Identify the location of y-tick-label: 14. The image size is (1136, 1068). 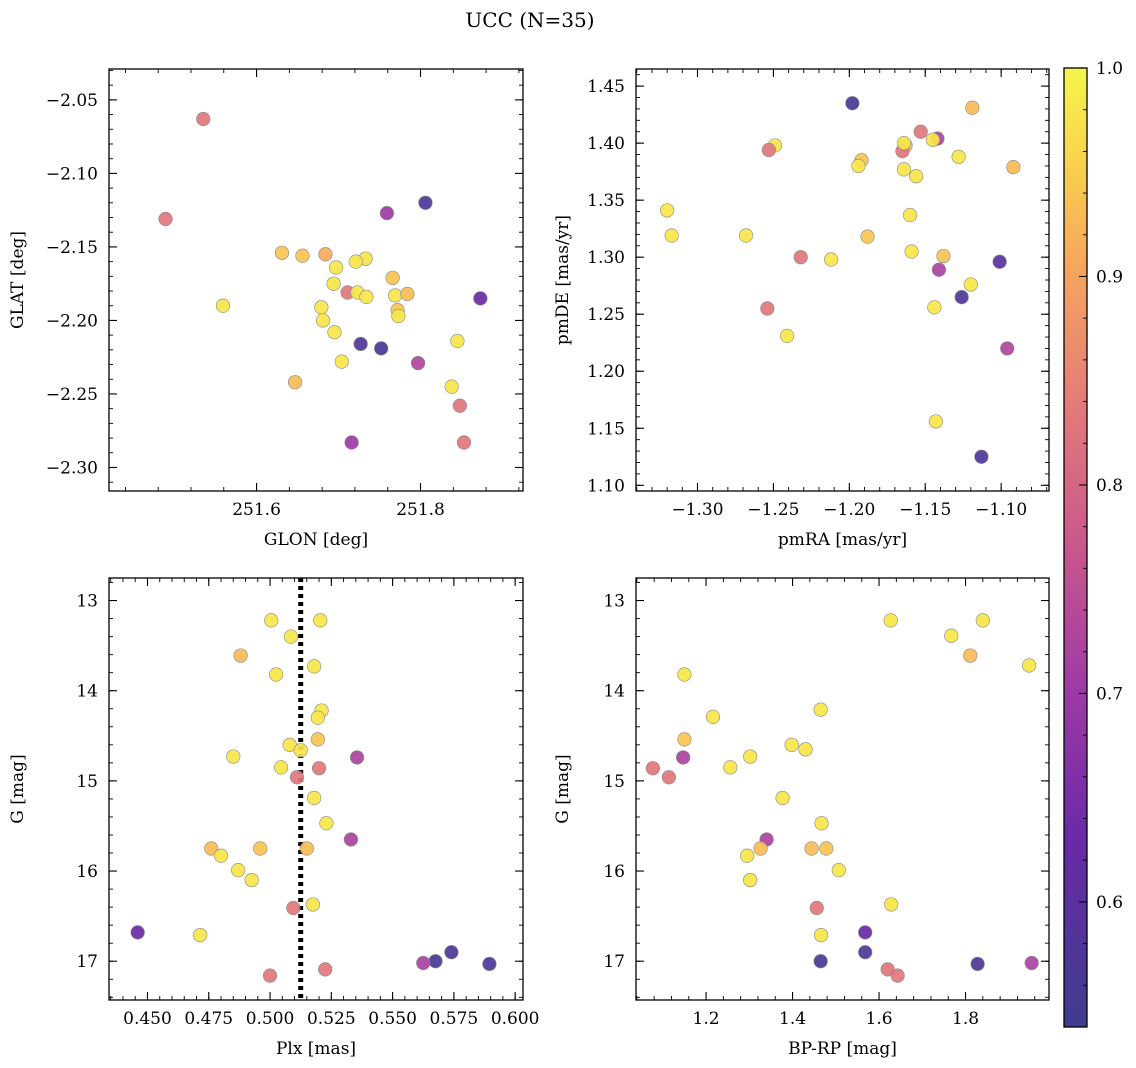
(87, 692).